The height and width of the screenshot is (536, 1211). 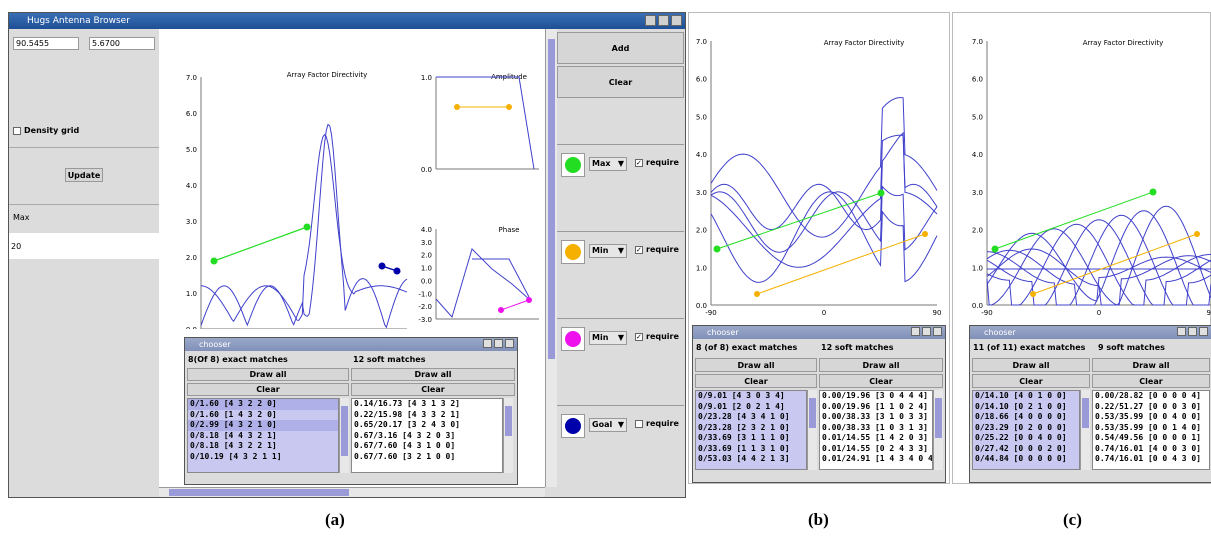 What do you see at coordinates (938, 430) in the screenshot?
I see `soft-scrollbar-b` at bounding box center [938, 430].